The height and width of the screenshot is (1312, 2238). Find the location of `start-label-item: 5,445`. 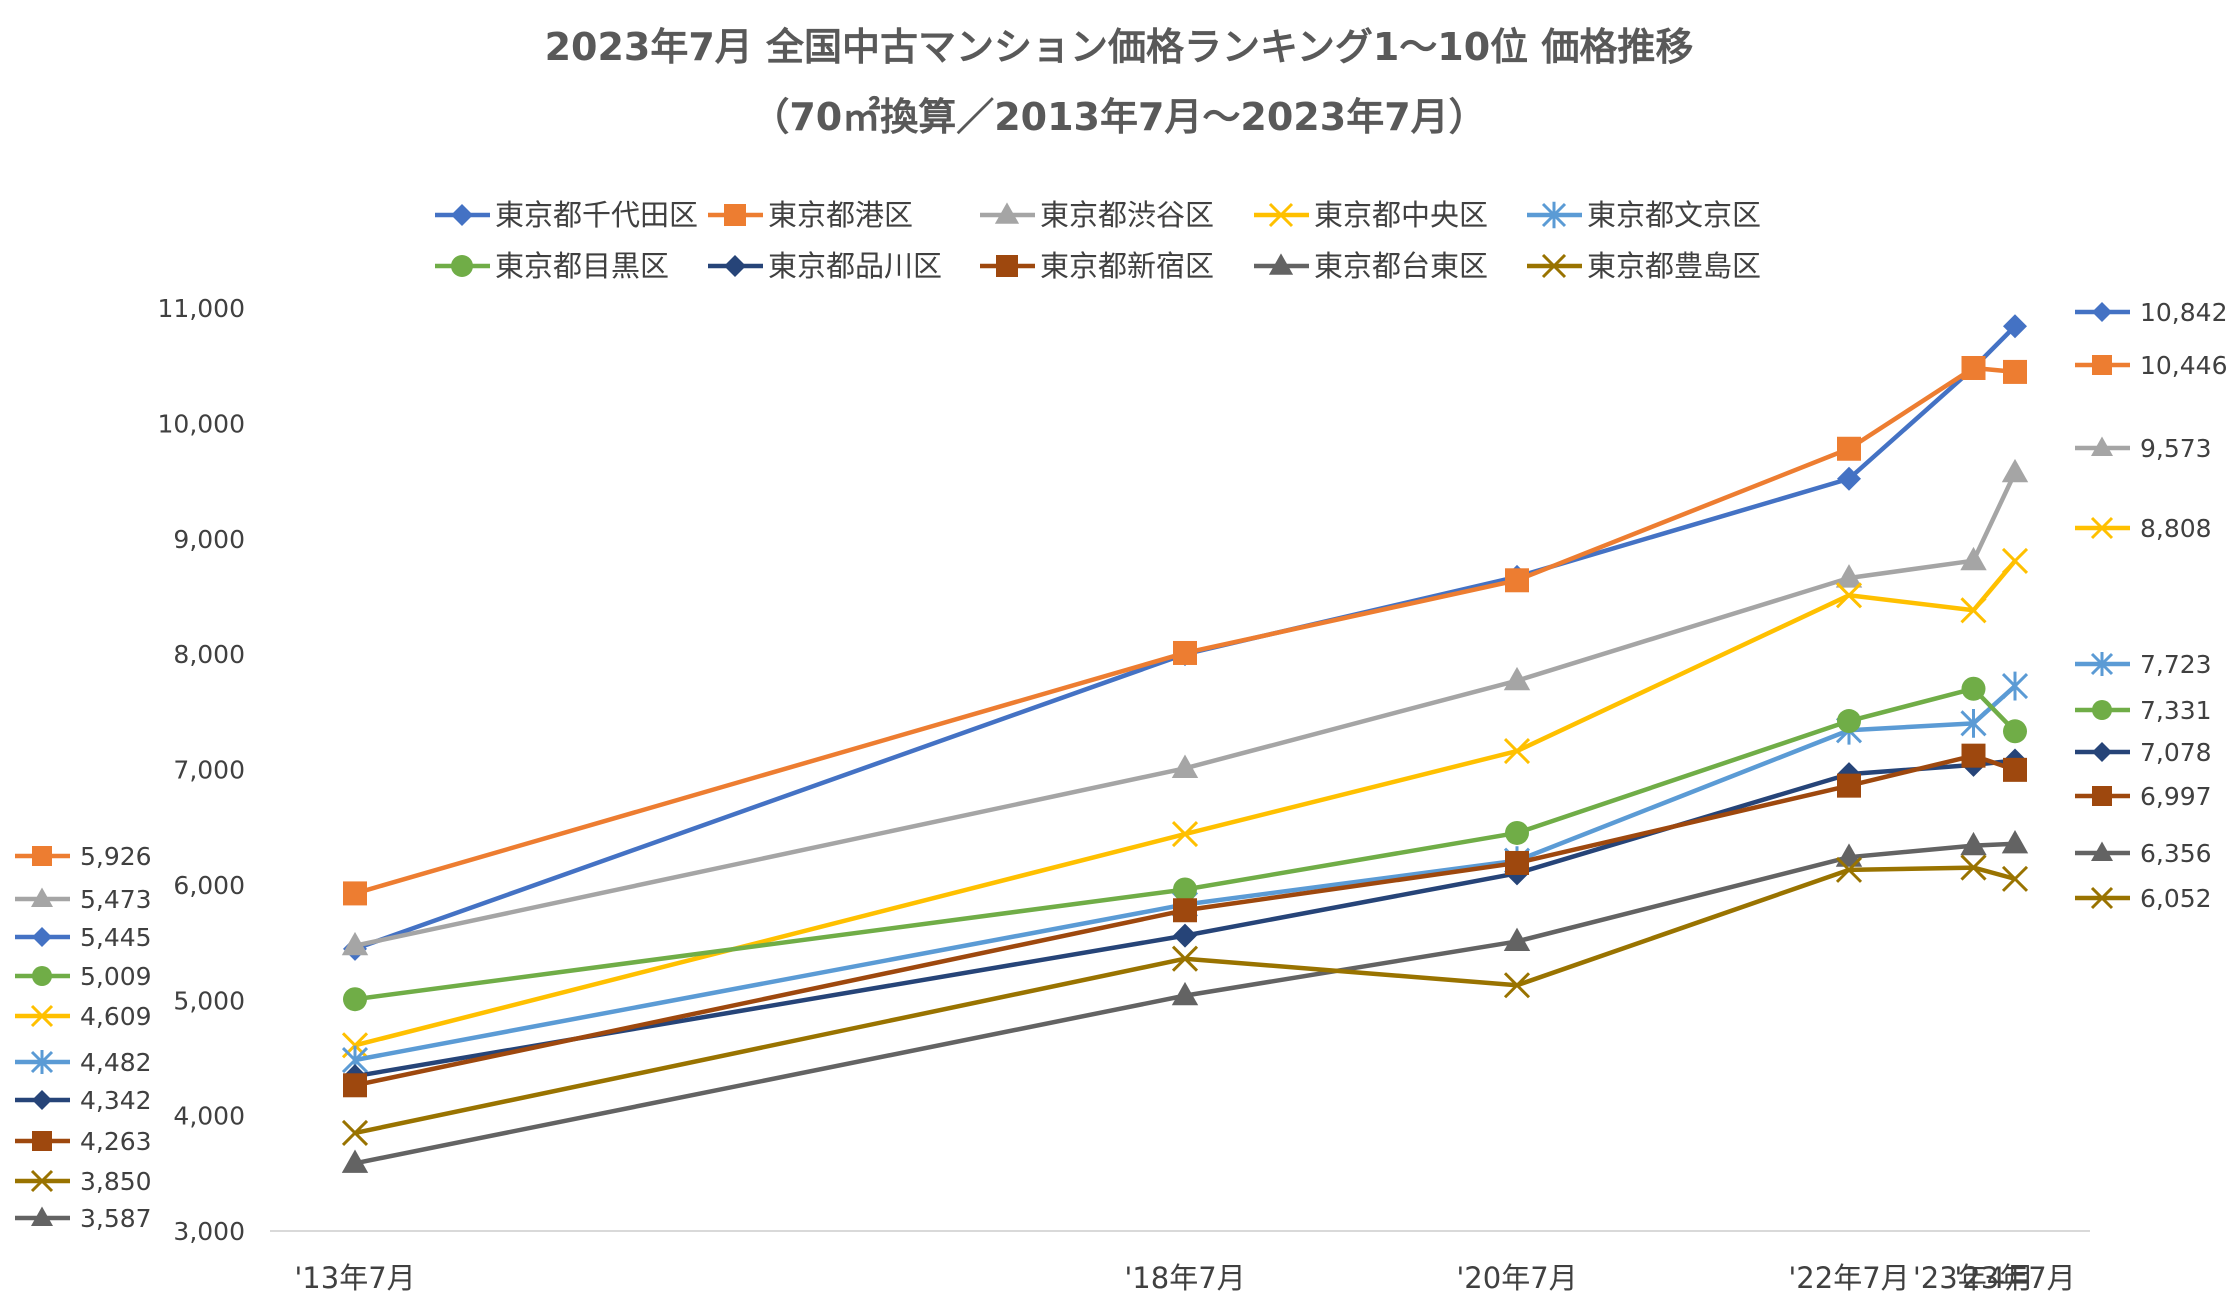

start-label-item: 5,445 is located at coordinates (83, 937).